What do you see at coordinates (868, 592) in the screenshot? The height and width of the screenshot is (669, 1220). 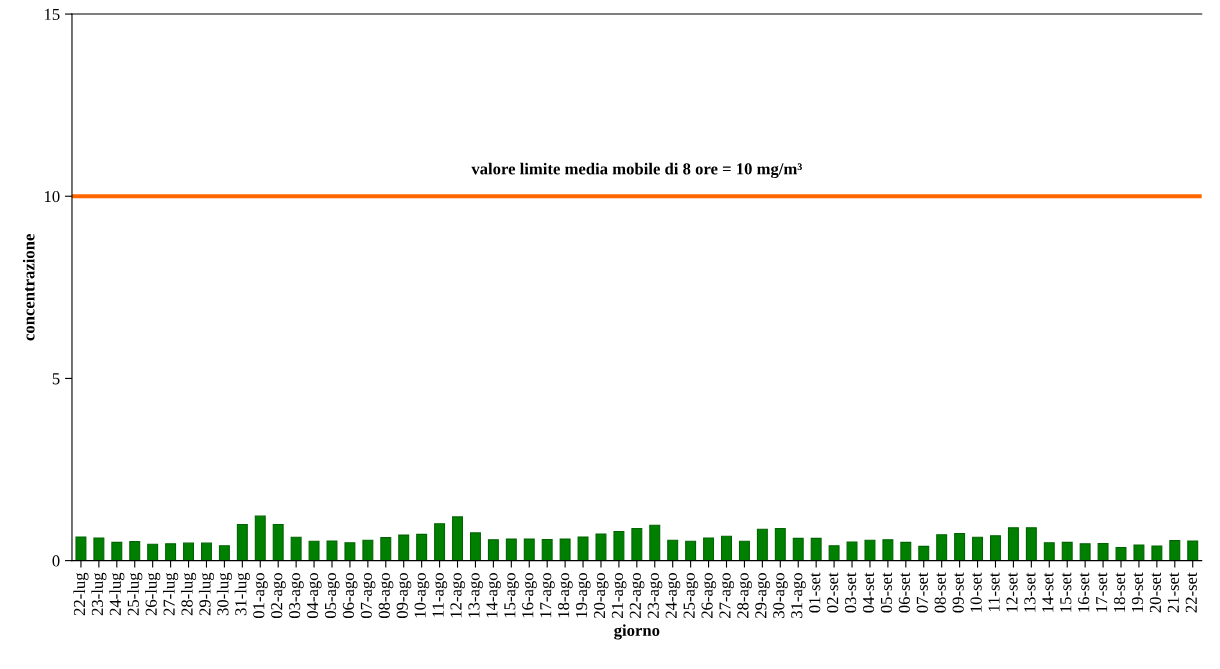 I see `x-tick-label: 04-set` at bounding box center [868, 592].